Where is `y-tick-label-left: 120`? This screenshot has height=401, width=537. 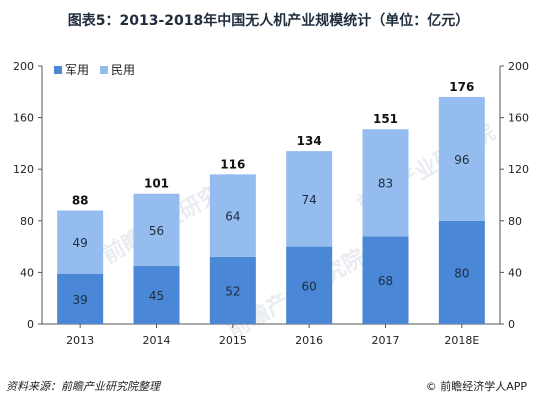 y-tick-label-left: 120 is located at coordinates (23, 169).